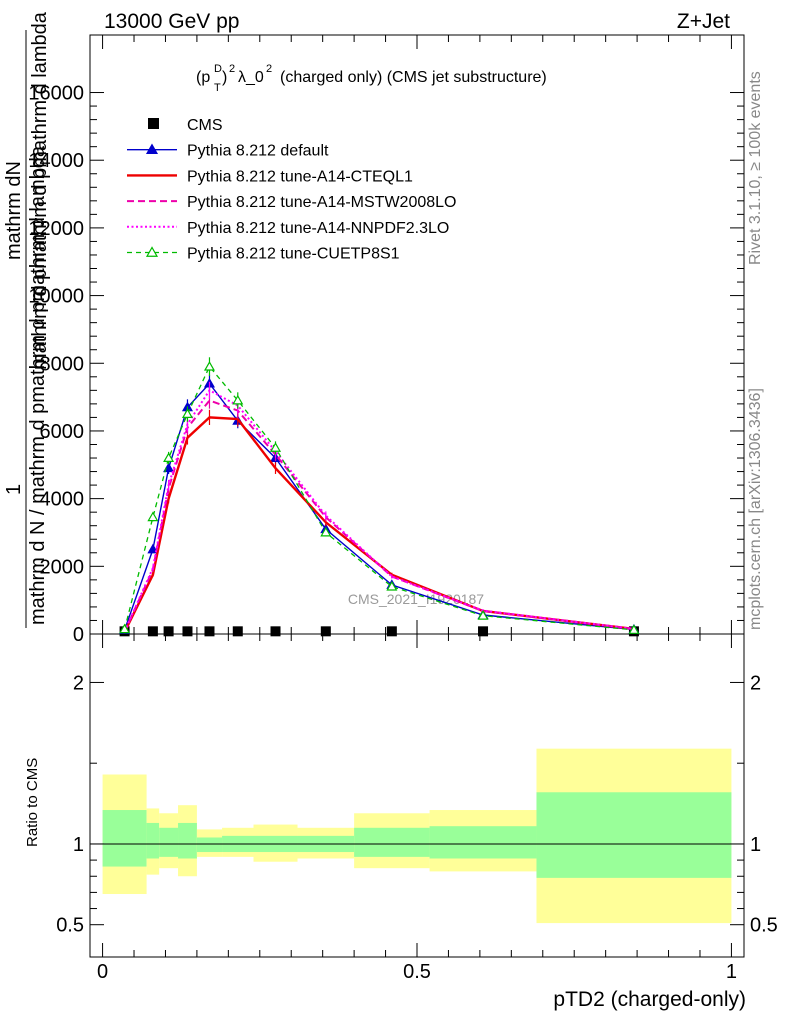 The height and width of the screenshot is (1024, 786). Describe the element at coordinates (78, 683) in the screenshot. I see `ratio-y-tick-label: 2` at that location.